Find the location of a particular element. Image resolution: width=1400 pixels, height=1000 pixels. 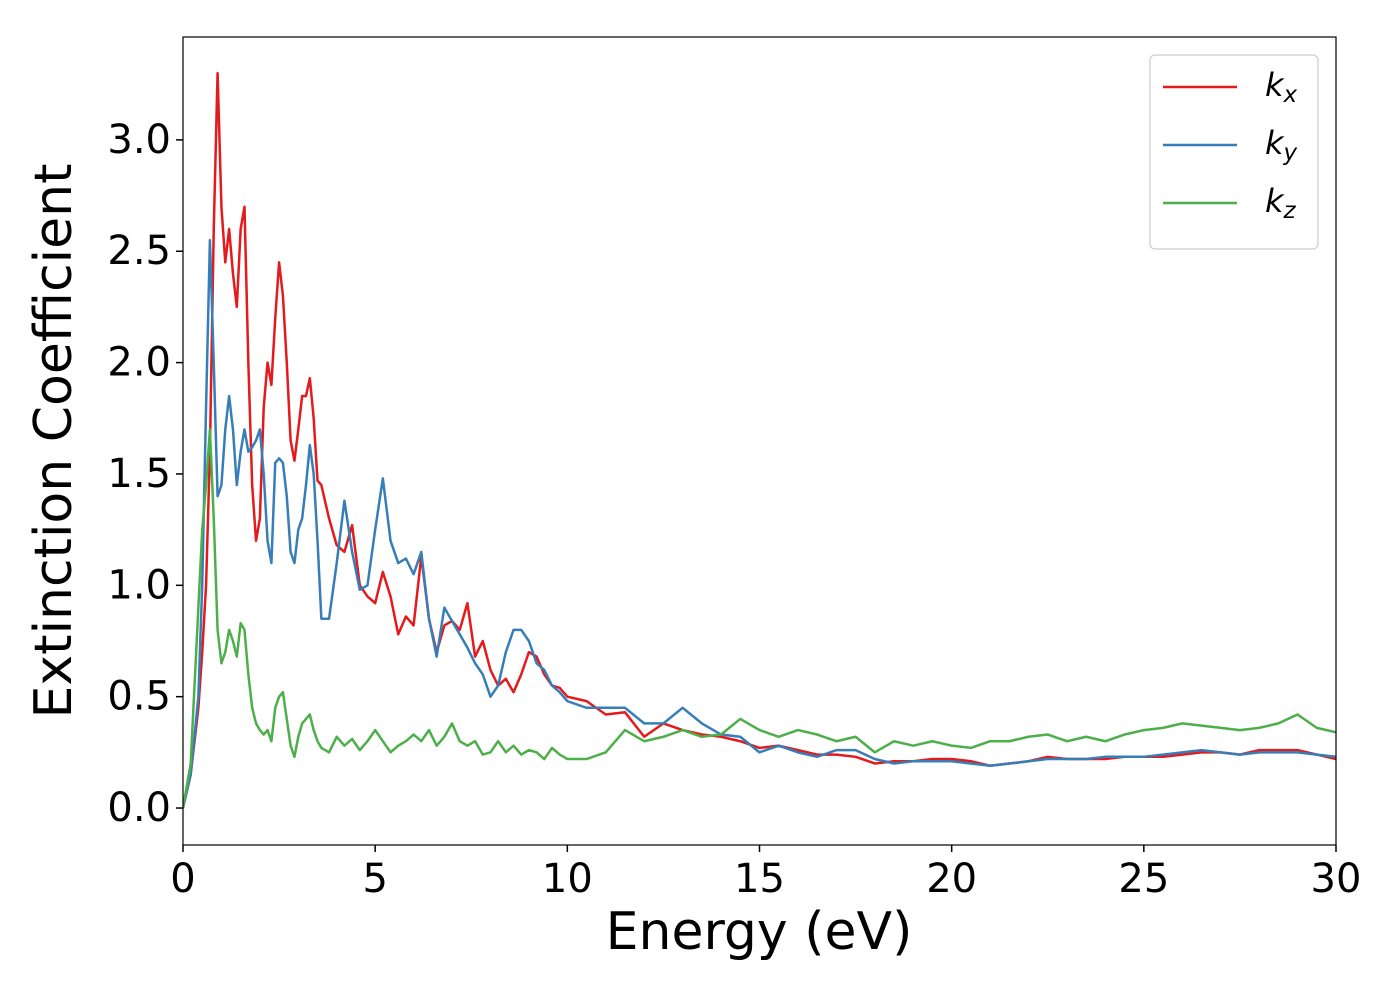

y-tick-label: 1.5 is located at coordinates (139, 474).